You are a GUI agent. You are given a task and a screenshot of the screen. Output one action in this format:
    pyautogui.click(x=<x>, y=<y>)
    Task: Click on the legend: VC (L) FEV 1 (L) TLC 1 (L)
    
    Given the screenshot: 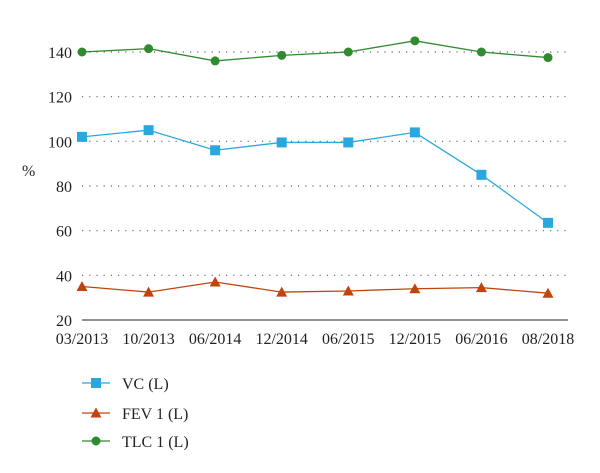 What is the action you would take?
    pyautogui.click(x=135, y=413)
    